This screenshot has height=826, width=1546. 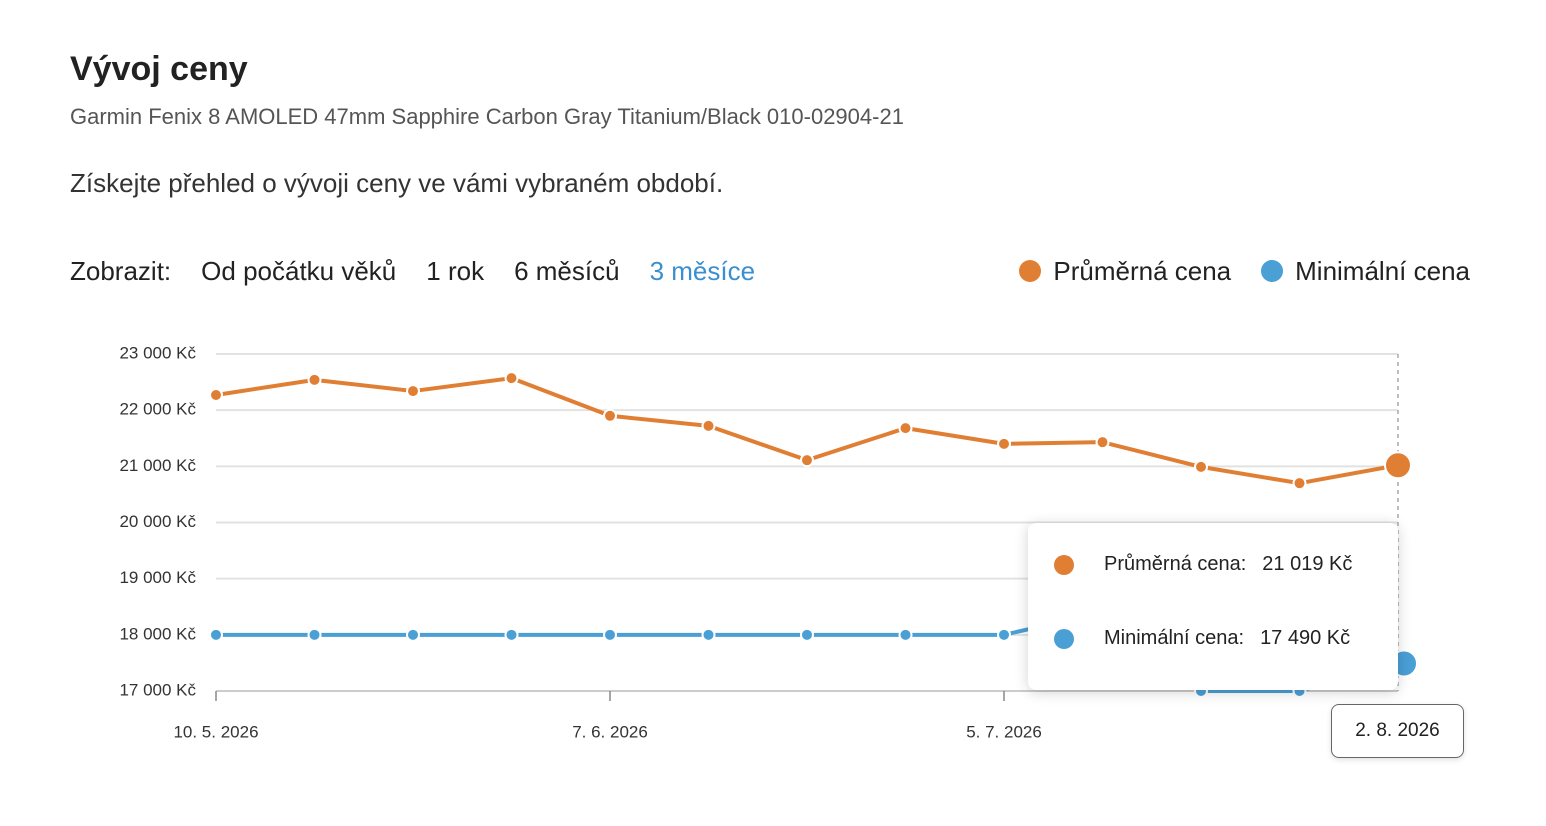 What do you see at coordinates (121, 271) in the screenshot?
I see `period-label: Zobrazit:` at bounding box center [121, 271].